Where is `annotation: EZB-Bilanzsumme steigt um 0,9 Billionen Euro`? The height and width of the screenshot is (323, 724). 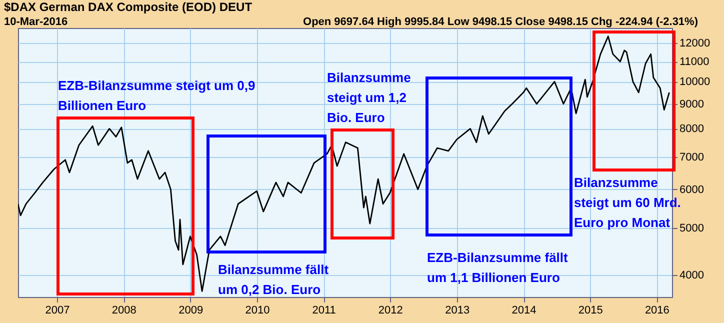
annotation: EZB-Bilanzsumme steigt um 0,9 Billionen Euro is located at coordinates (157, 95).